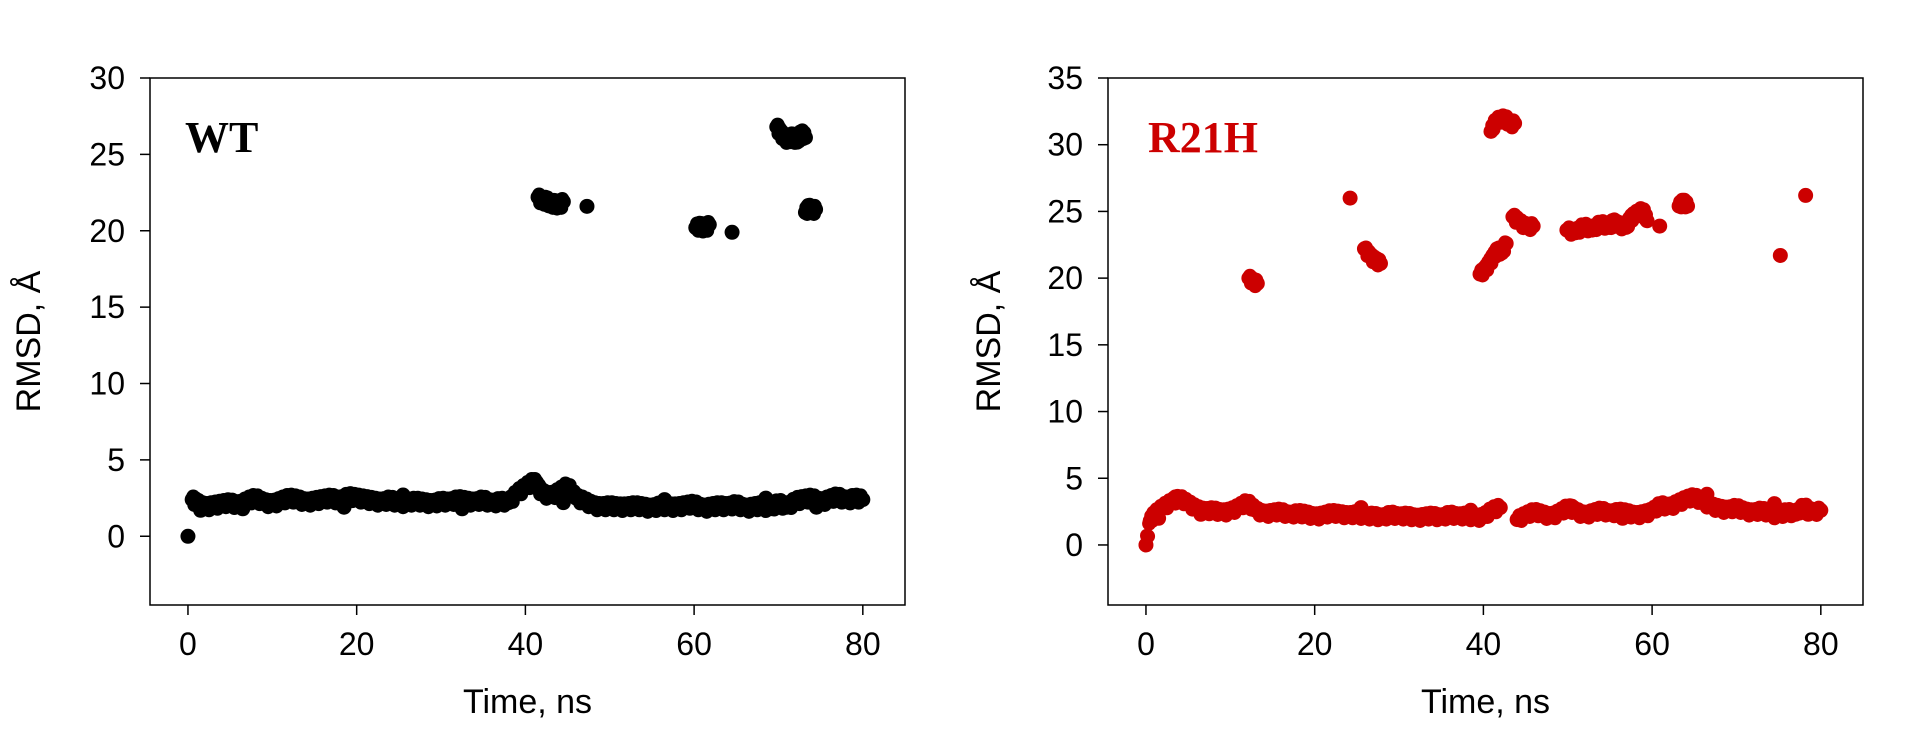  What do you see at coordinates (107, 231) in the screenshot?
I see `wt-y-tick-label: 20` at bounding box center [107, 231].